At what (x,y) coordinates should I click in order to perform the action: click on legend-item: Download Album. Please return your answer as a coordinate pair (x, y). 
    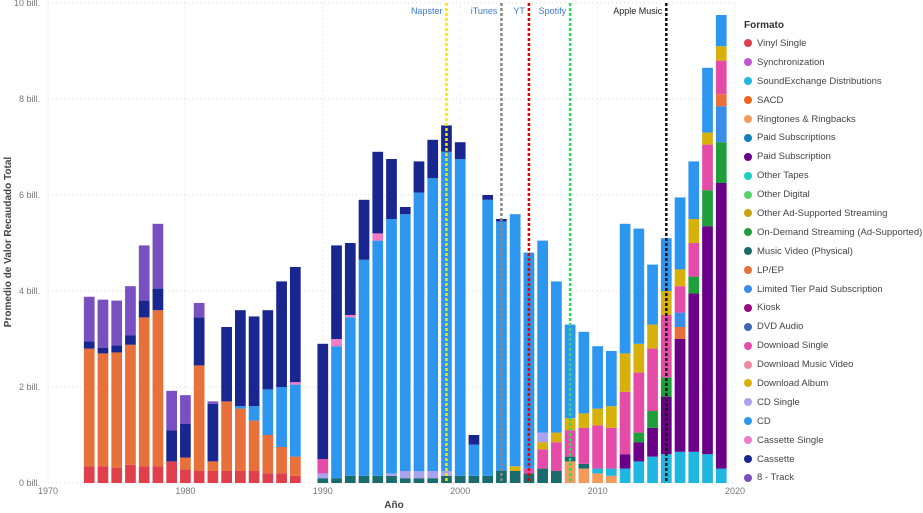
    Looking at the image, I should click on (833, 383).